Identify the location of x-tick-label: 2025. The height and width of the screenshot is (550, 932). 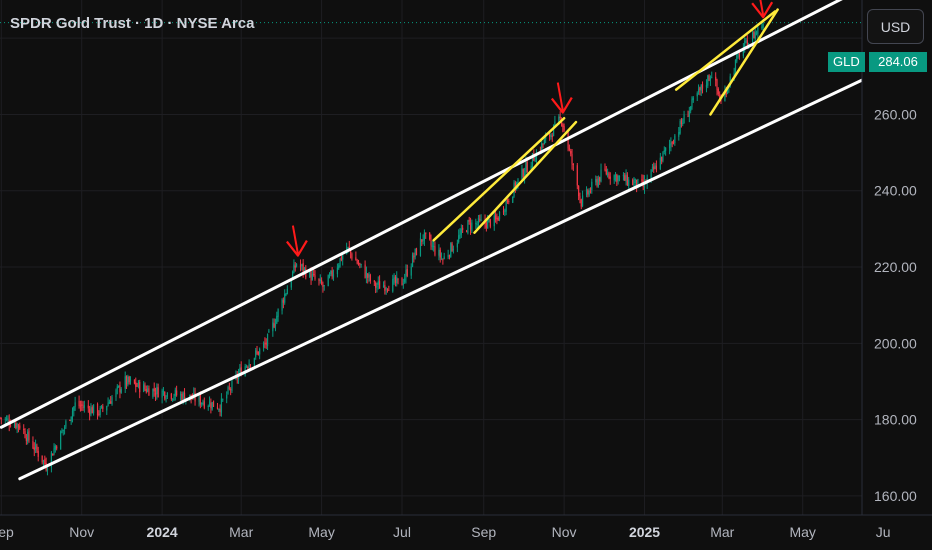
(644, 532).